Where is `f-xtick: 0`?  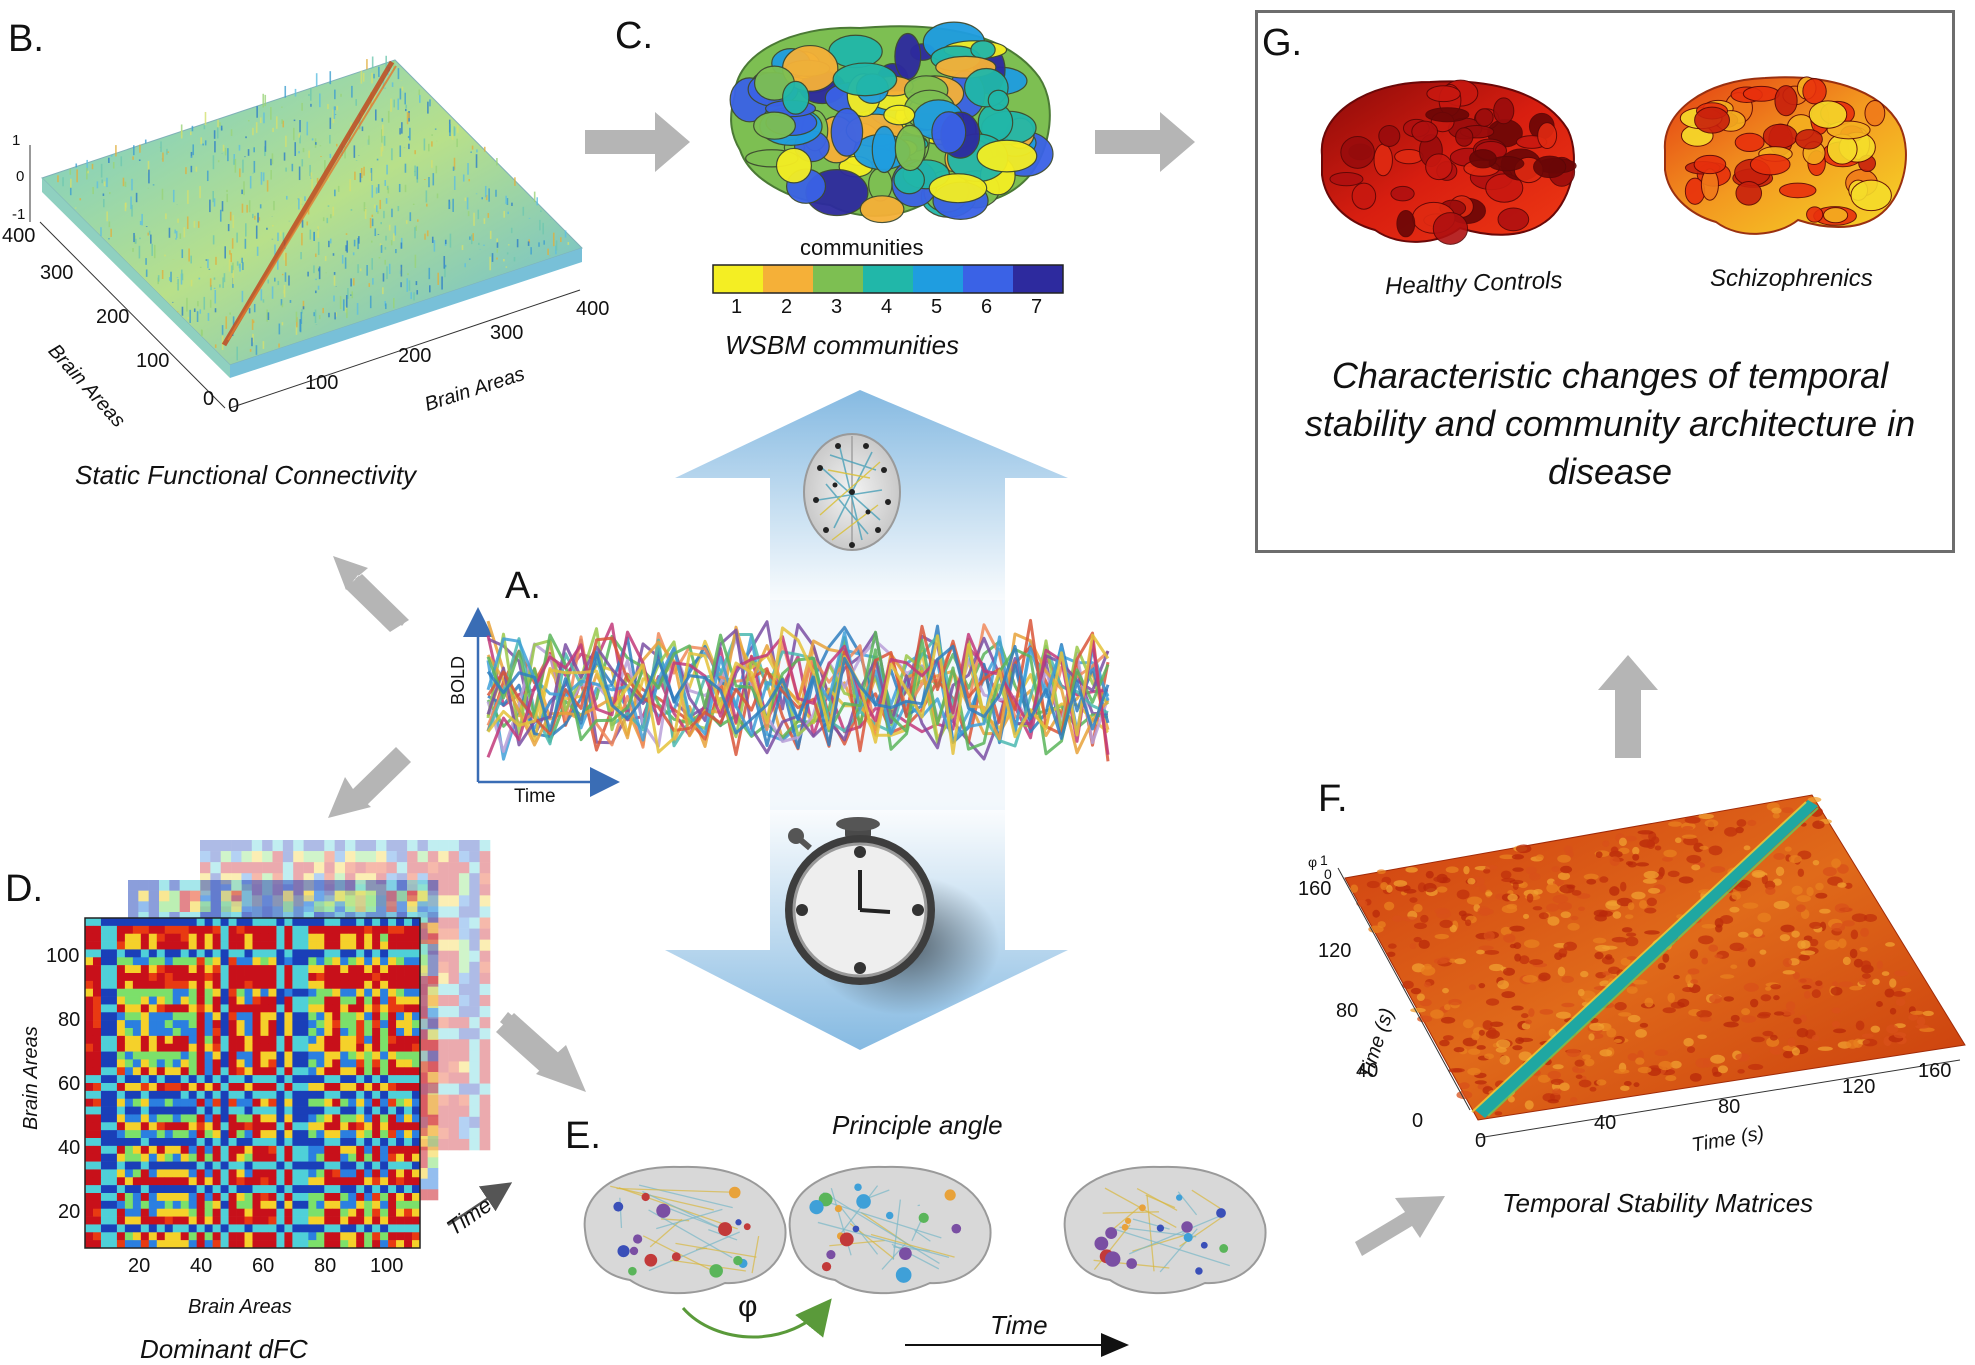
f-xtick: 0 is located at coordinates (1480, 1141).